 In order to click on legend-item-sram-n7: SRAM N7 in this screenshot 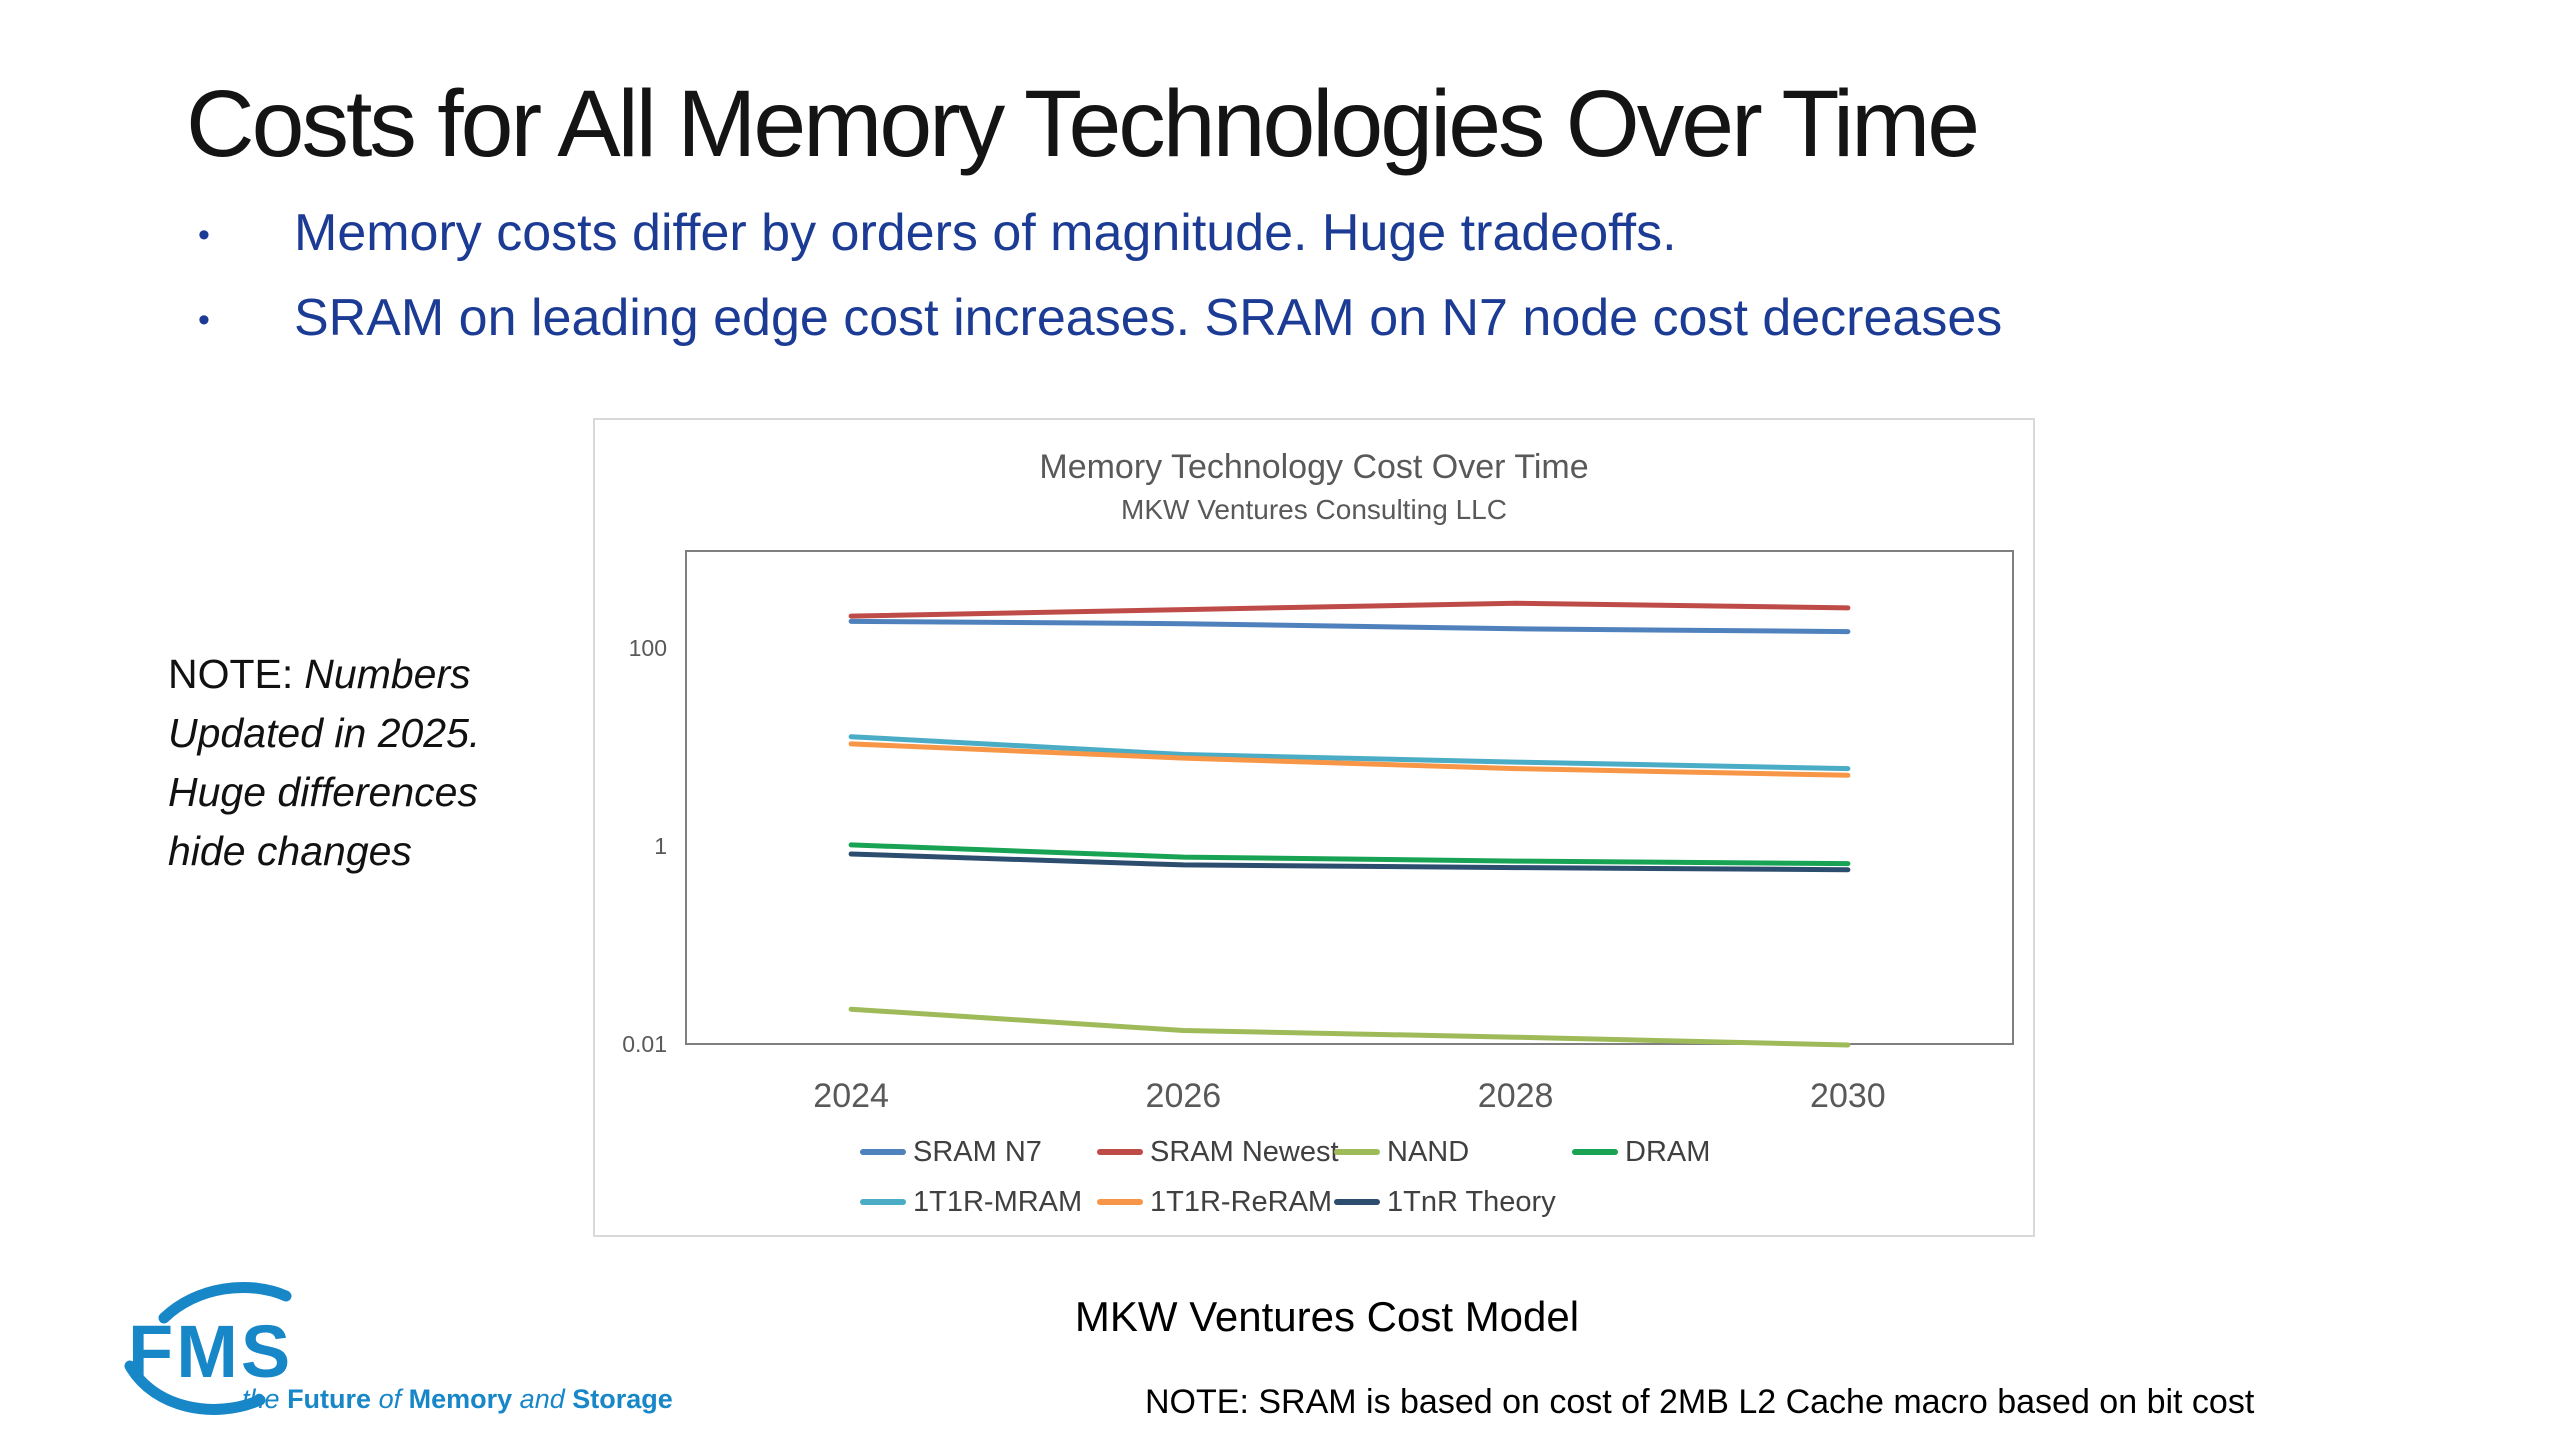, I will do `click(951, 1151)`.